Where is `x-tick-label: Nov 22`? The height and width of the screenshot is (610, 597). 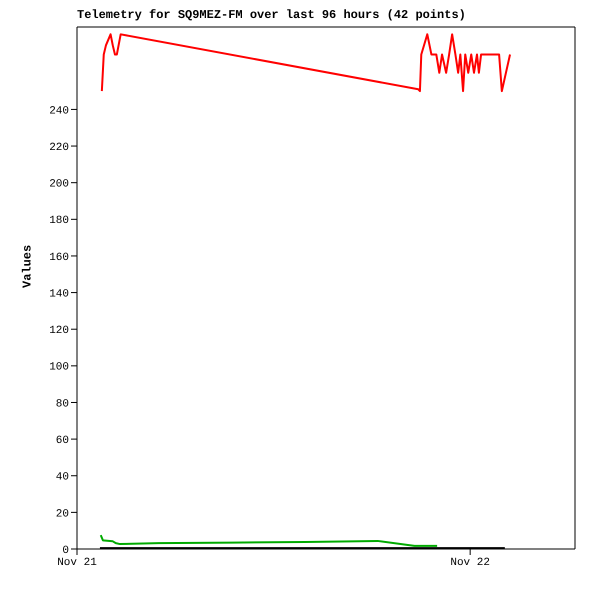
x-tick-label: Nov 22 is located at coordinates (470, 562).